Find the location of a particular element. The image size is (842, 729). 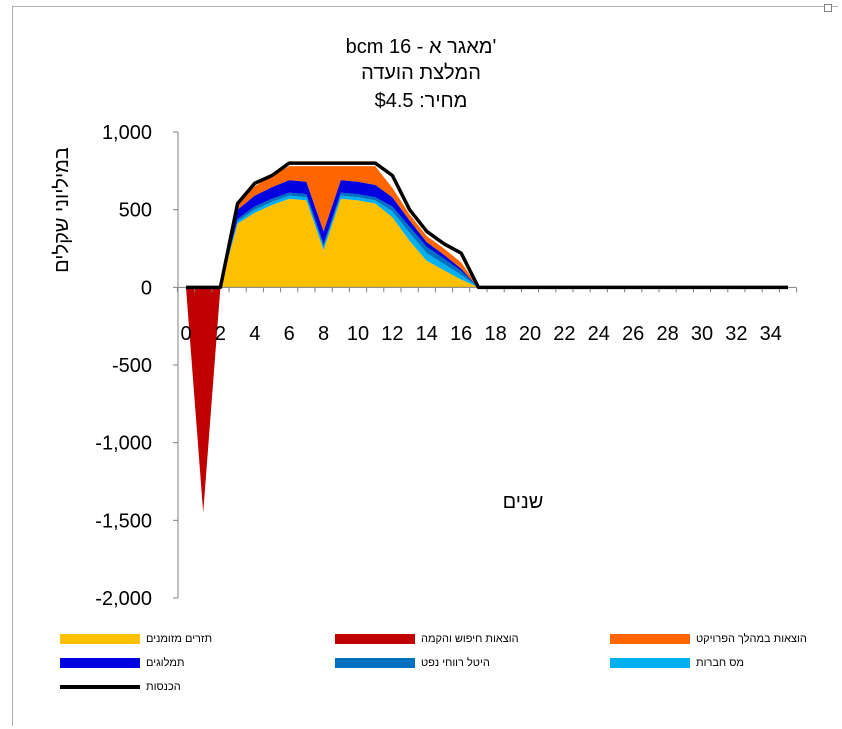

x-tick-label: 14 is located at coordinates (427, 334).